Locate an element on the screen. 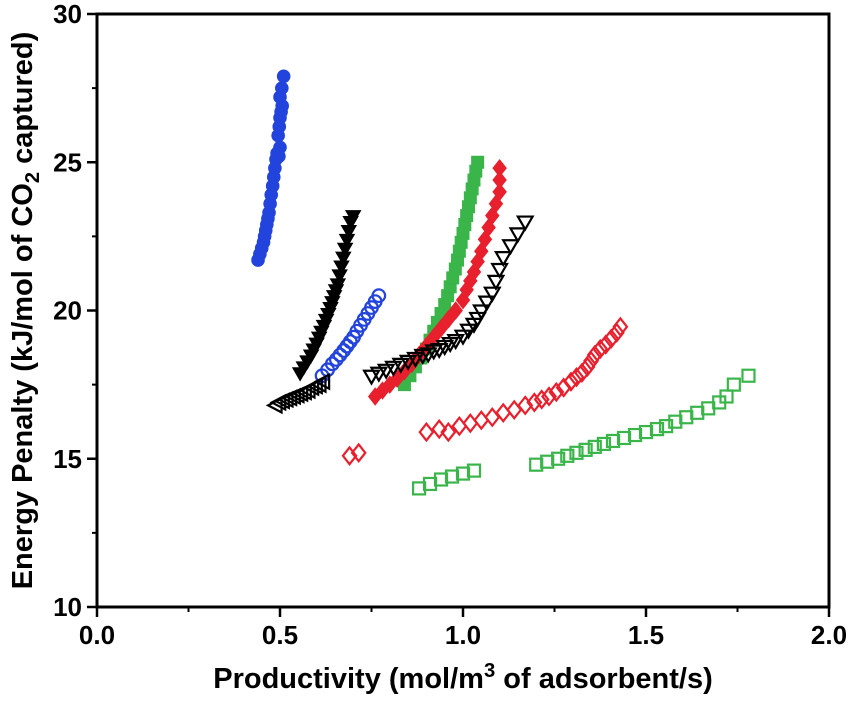 This screenshot has height=715, width=850. y-axis-tick-label: 30 is located at coordinates (67, 14).